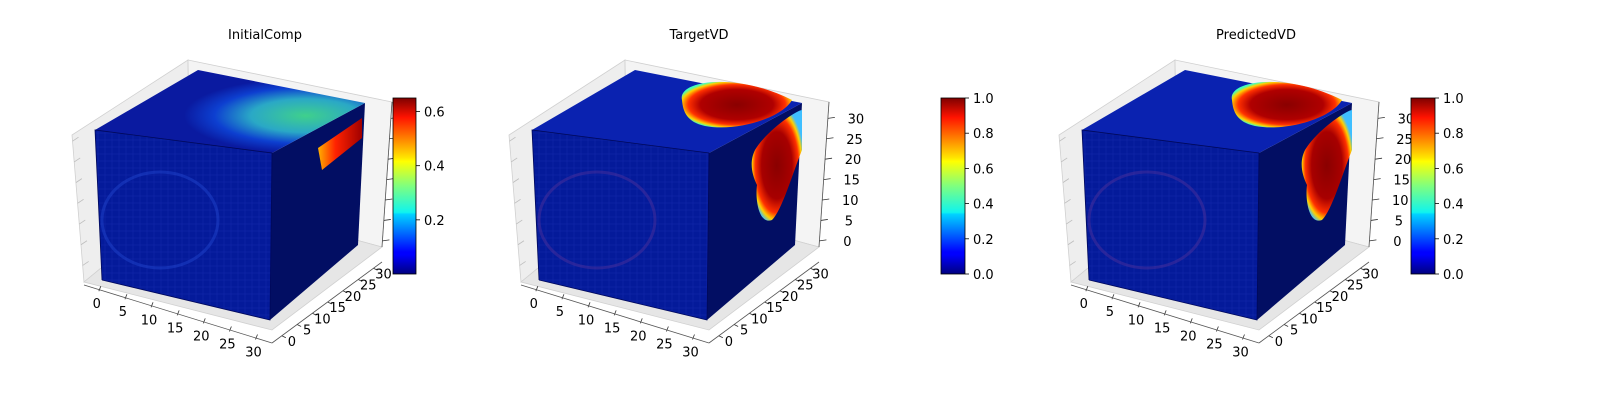 This screenshot has width=1600, height=400. Describe the element at coordinates (856, 119) in the screenshot. I see `z-tick-label: 30` at that location.